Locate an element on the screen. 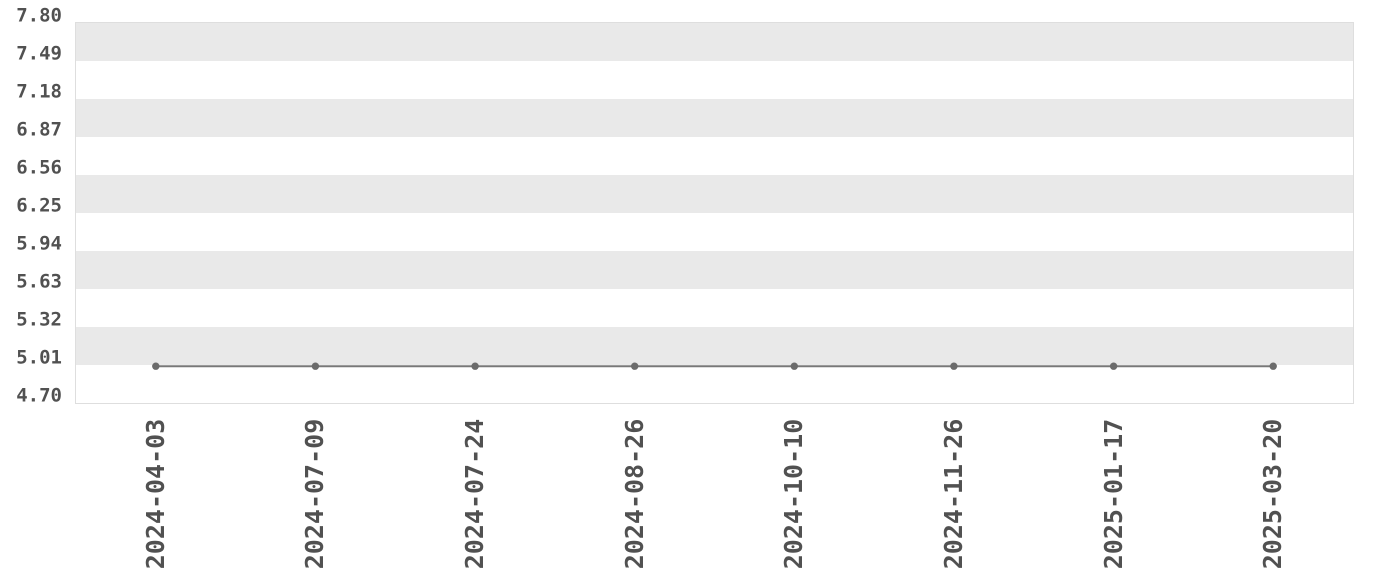  y-tick-label: 7.80 is located at coordinates (39, 15).